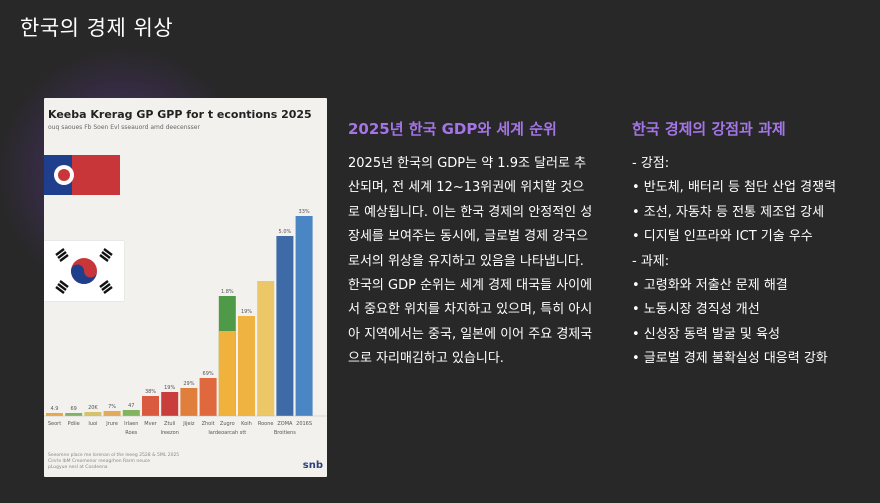 The height and width of the screenshot is (503, 880). Describe the element at coordinates (93, 408) in the screenshot. I see `chart-value-label: 20K` at that location.